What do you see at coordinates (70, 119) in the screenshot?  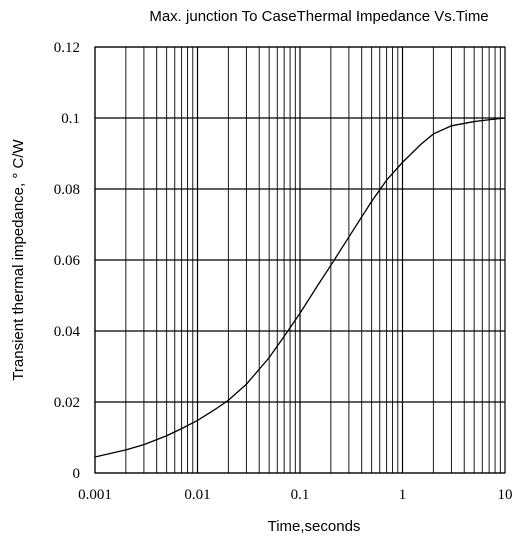 I see `y-tick-label: 0.1` at bounding box center [70, 119].